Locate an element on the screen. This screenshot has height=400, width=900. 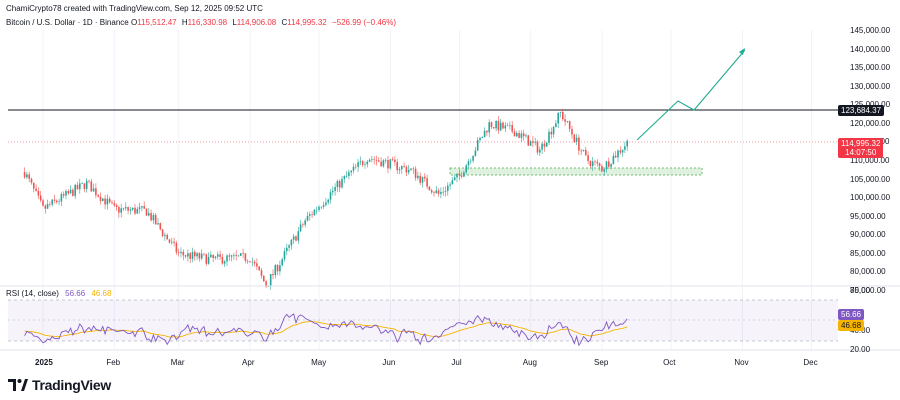
tradingview-brand: TradingView is located at coordinates (59, 385).